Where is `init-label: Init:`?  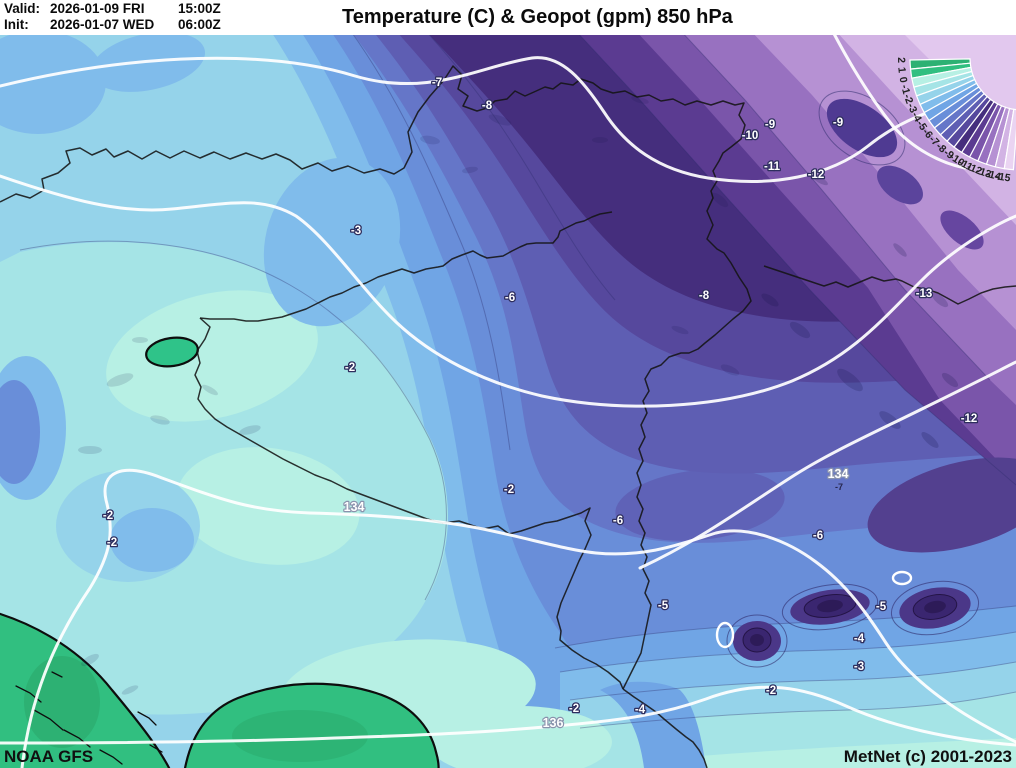
init-label: Init: is located at coordinates (16, 24).